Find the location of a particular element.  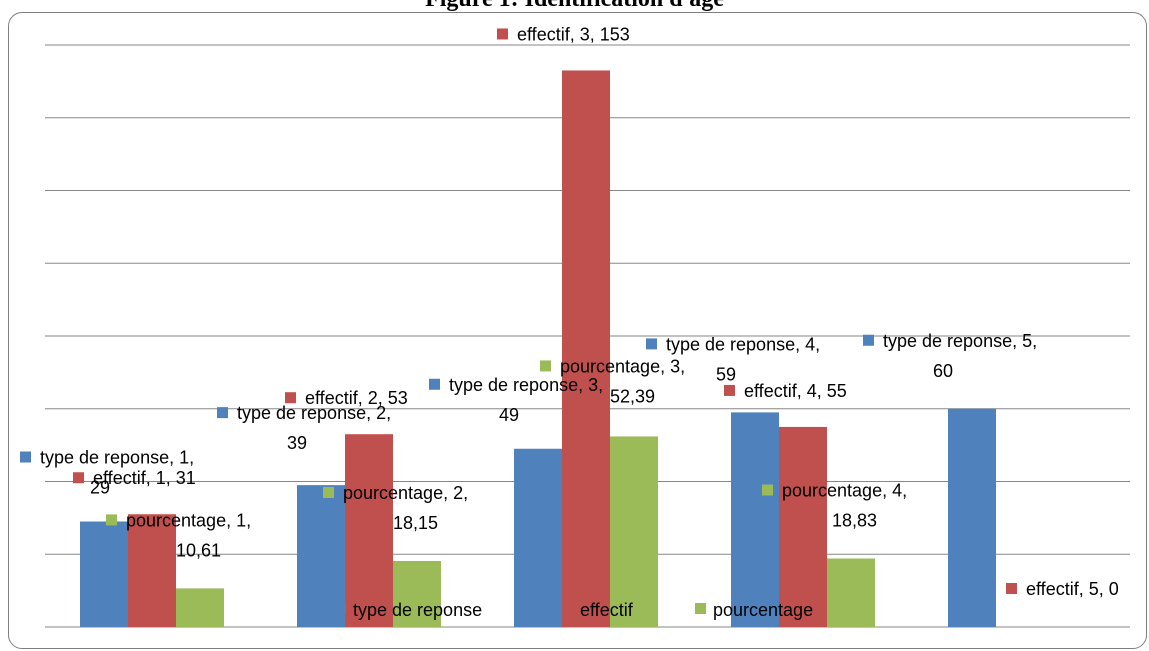

data-label: 59 is located at coordinates (726, 374).